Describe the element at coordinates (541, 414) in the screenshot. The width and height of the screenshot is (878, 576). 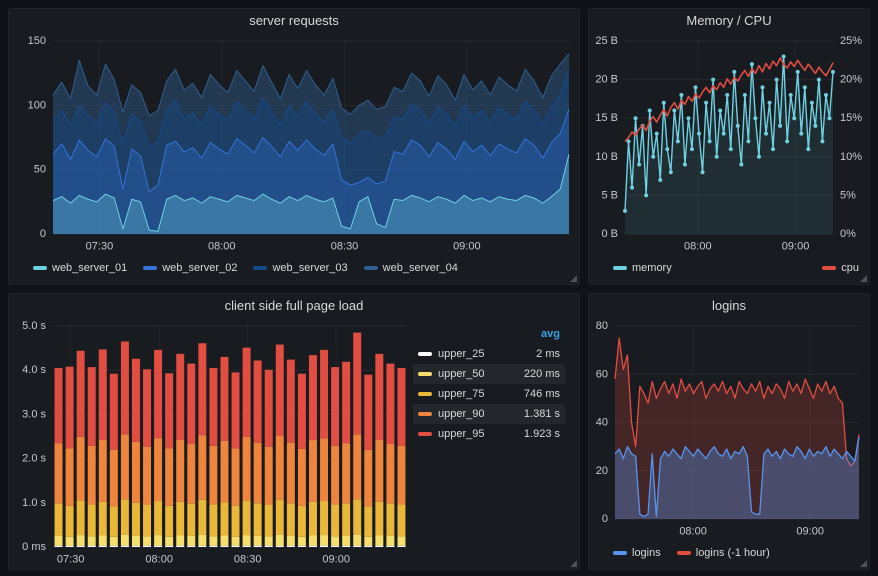
I see `series-avg-value: 1.381 s` at that location.